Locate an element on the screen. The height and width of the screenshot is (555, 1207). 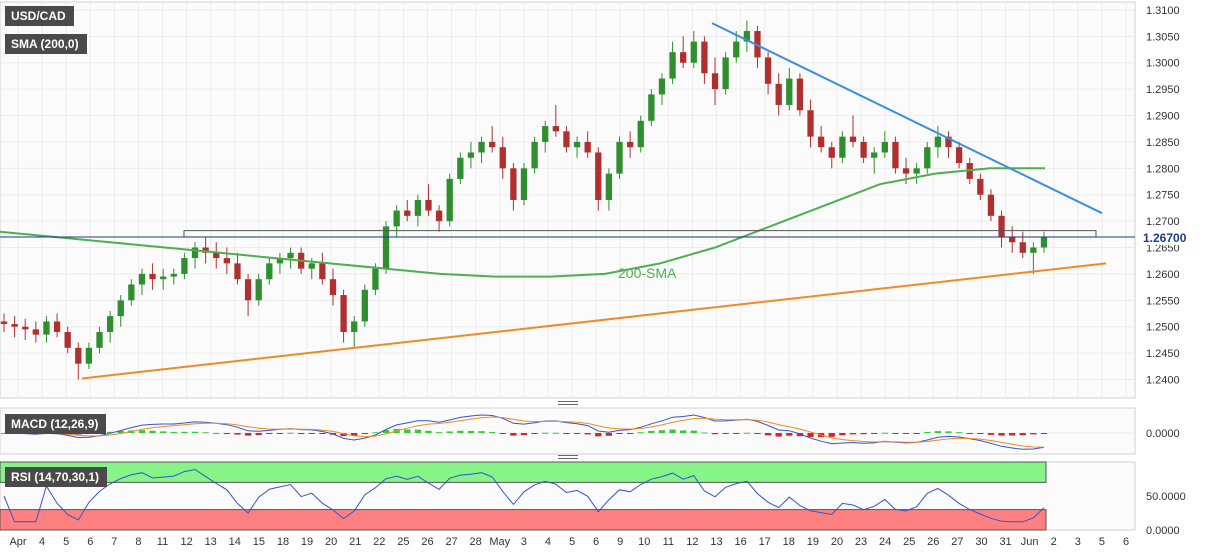
x-tick-label: 17 is located at coordinates (765, 542).